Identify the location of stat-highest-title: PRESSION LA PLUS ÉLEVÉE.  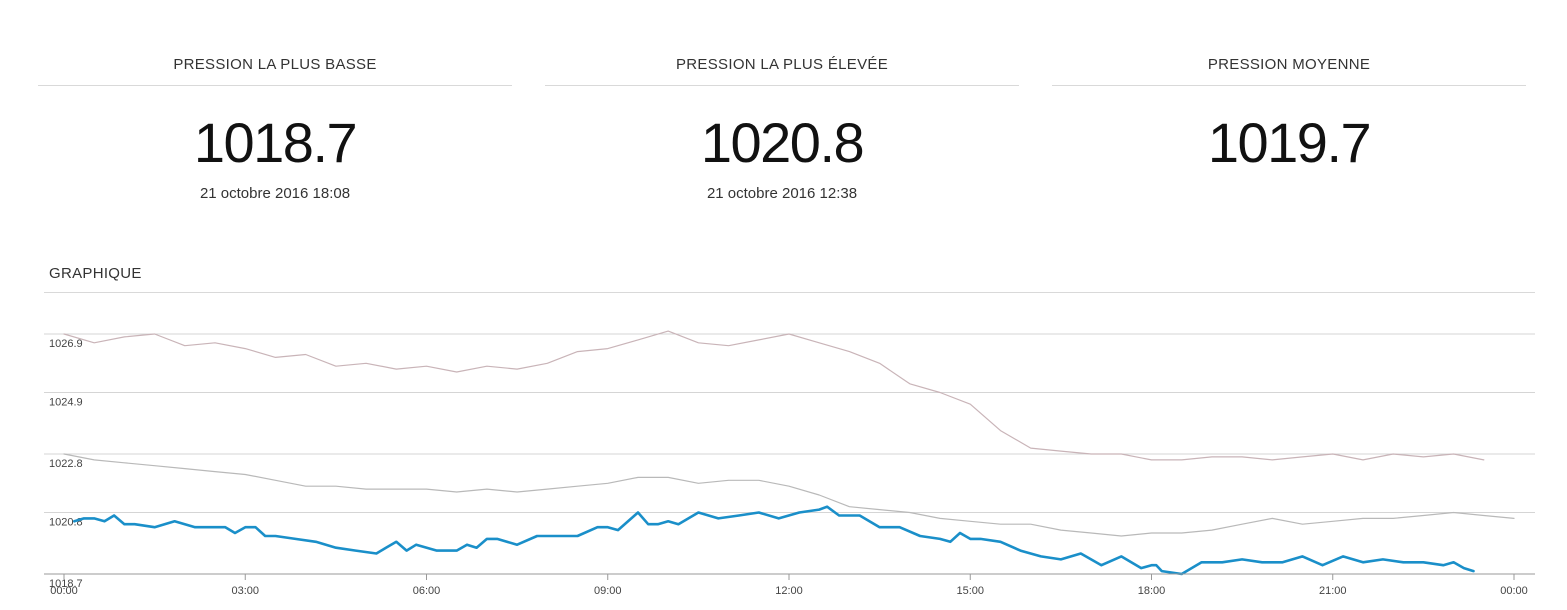
(782, 64).